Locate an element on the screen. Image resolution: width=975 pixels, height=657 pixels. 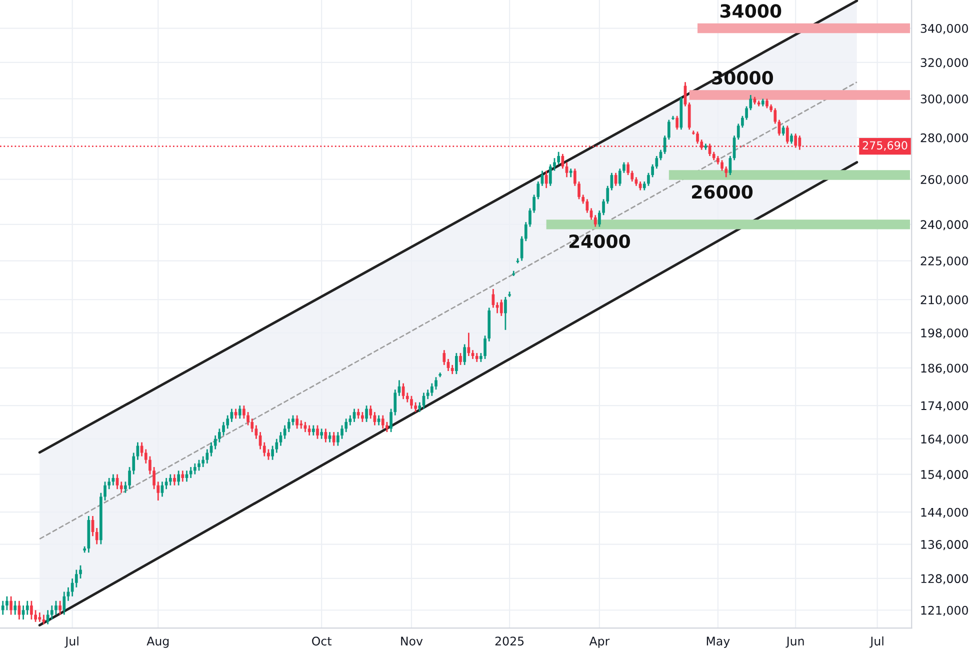
x-tick-label: Oct is located at coordinates (322, 641).